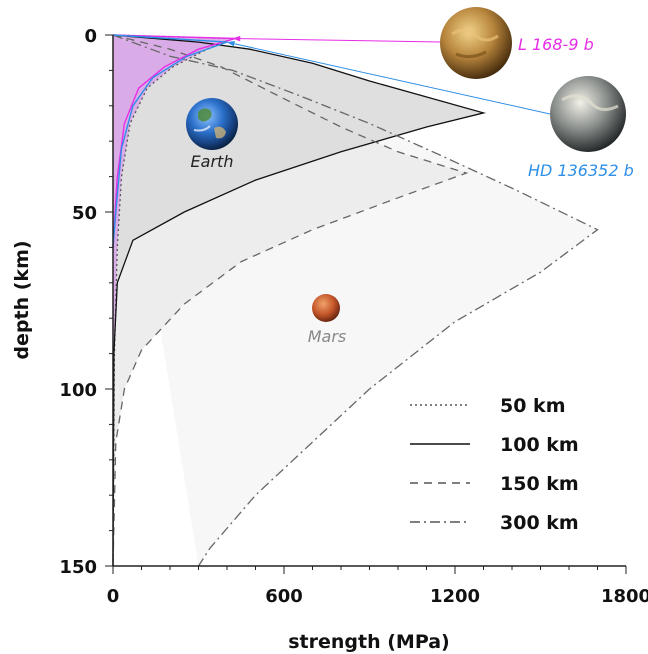 This screenshot has width=648, height=654. What do you see at coordinates (539, 484) in the screenshot?
I see `legend-label-150-km: 150 km` at bounding box center [539, 484].